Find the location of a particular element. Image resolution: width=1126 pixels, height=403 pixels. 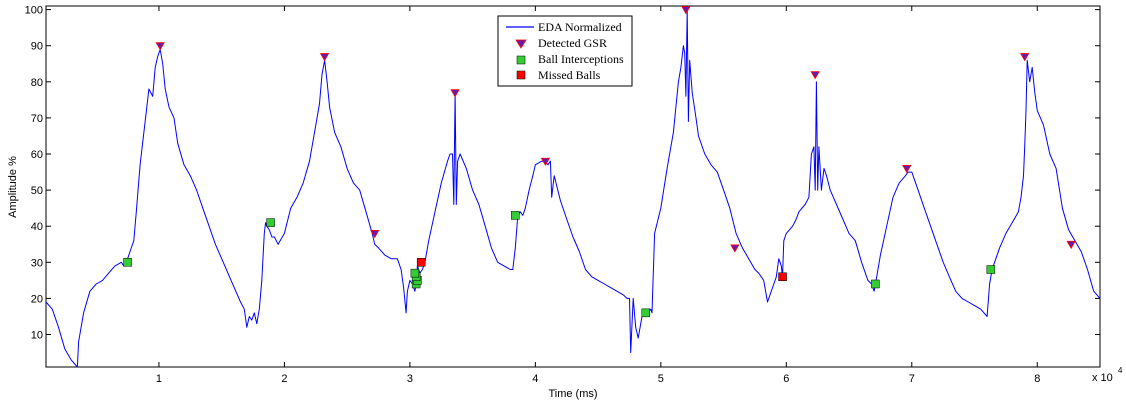

y-tick-label: 100 is located at coordinates (34, 11).